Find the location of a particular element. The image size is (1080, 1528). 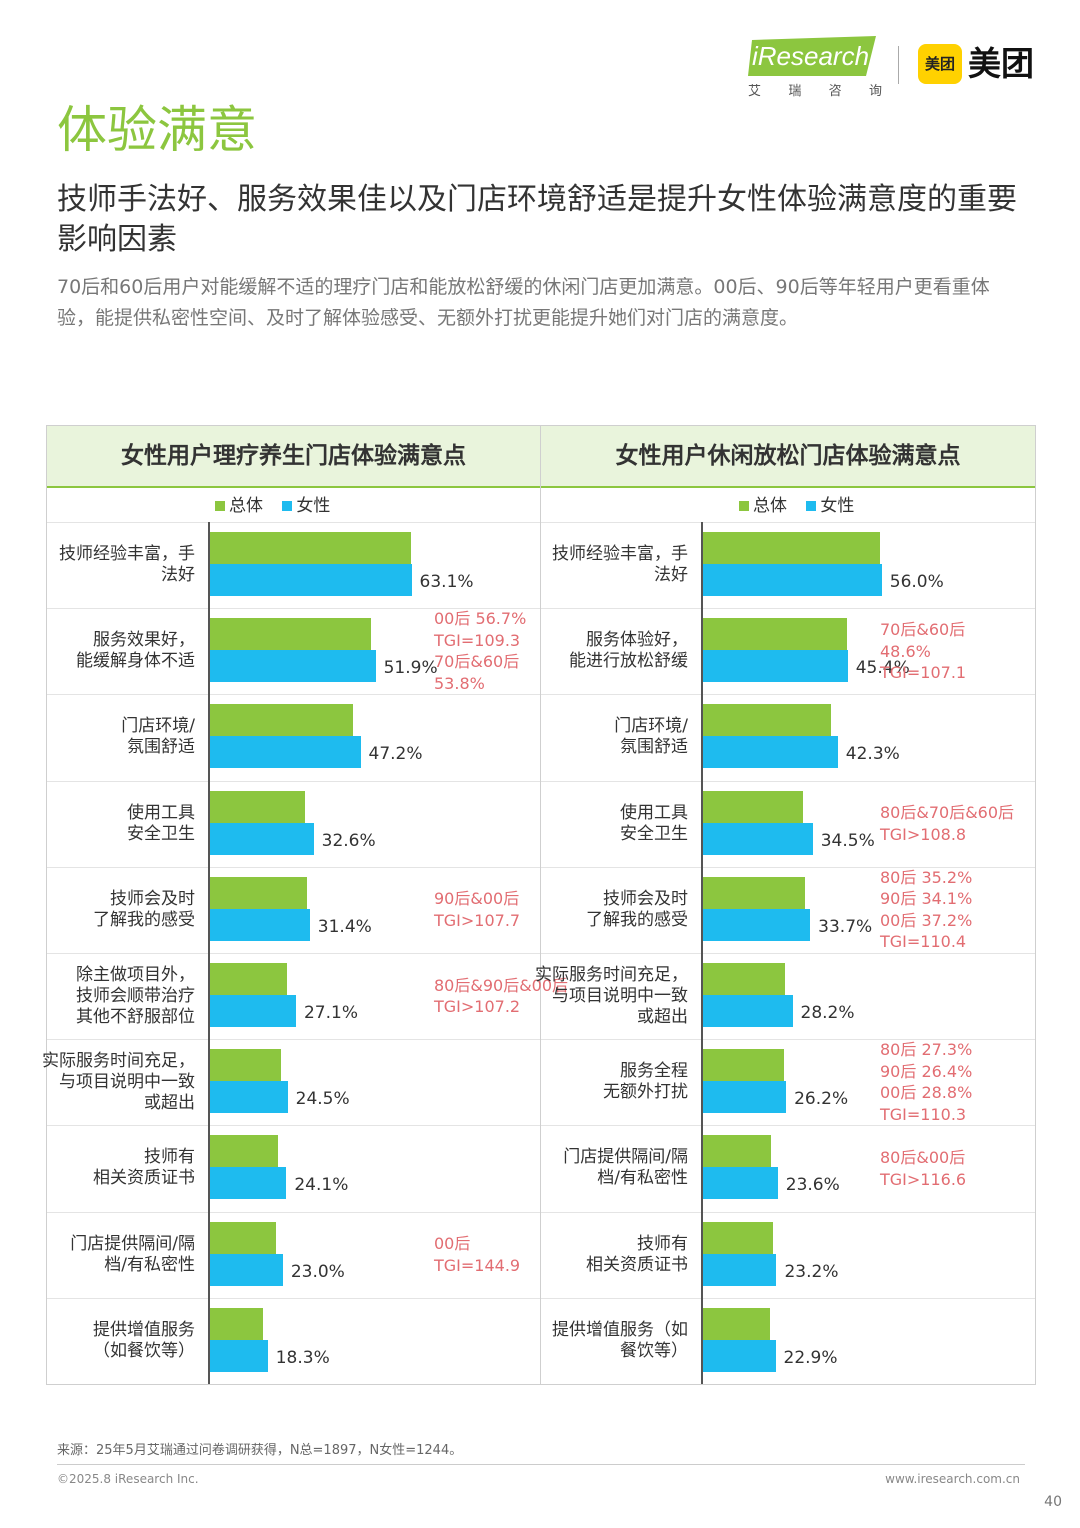

logo-divider is located at coordinates (898, 65).